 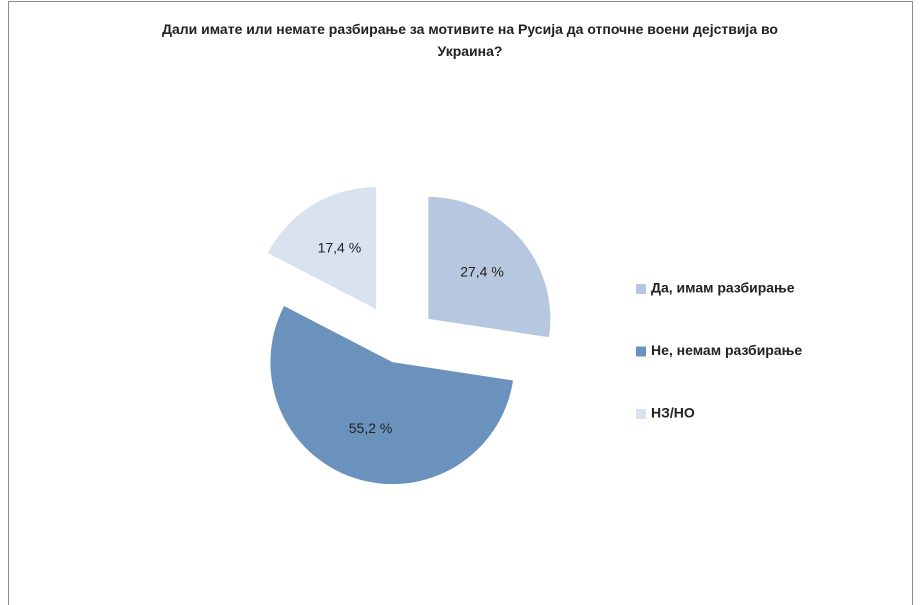 What do you see at coordinates (673, 413) in the screenshot?
I see `legend-label: НЗ/НО` at bounding box center [673, 413].